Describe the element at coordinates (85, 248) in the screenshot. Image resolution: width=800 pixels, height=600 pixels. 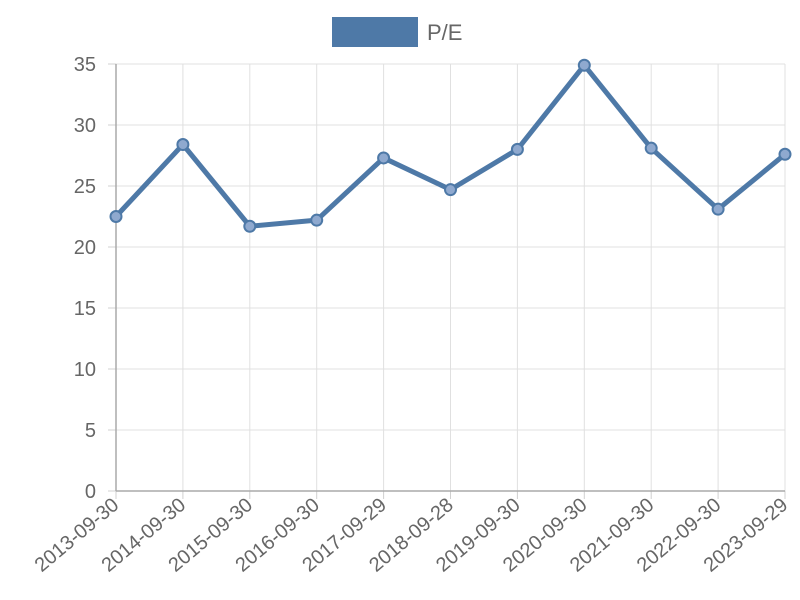
I see `y-tick-label: 20` at that location.